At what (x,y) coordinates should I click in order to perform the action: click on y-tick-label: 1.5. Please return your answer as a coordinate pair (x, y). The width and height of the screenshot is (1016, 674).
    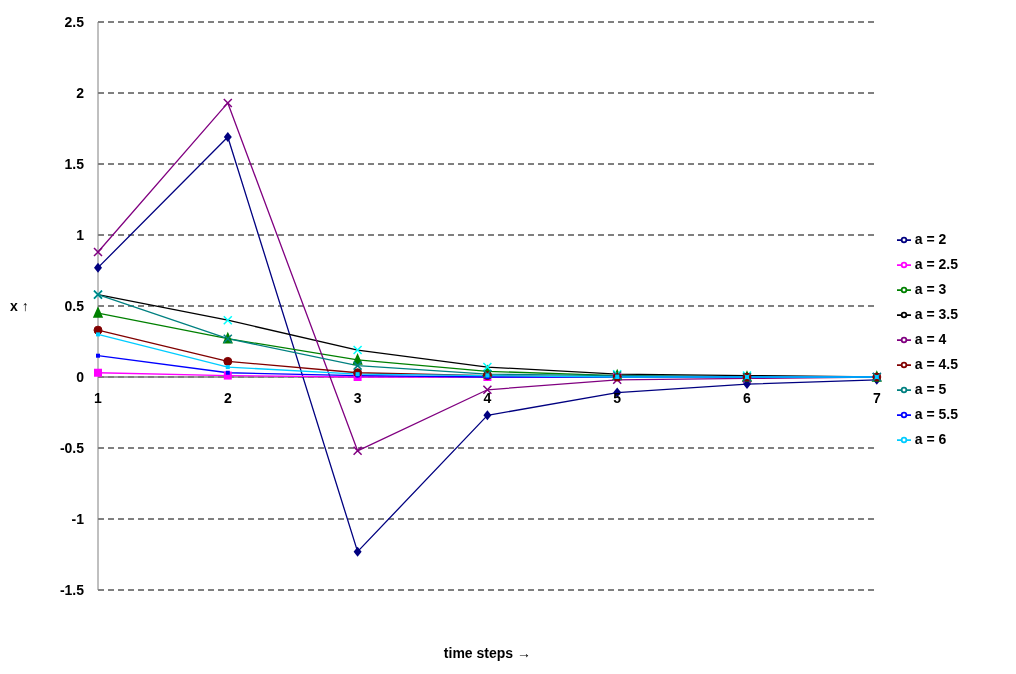
    Looking at the image, I should click on (74, 163).